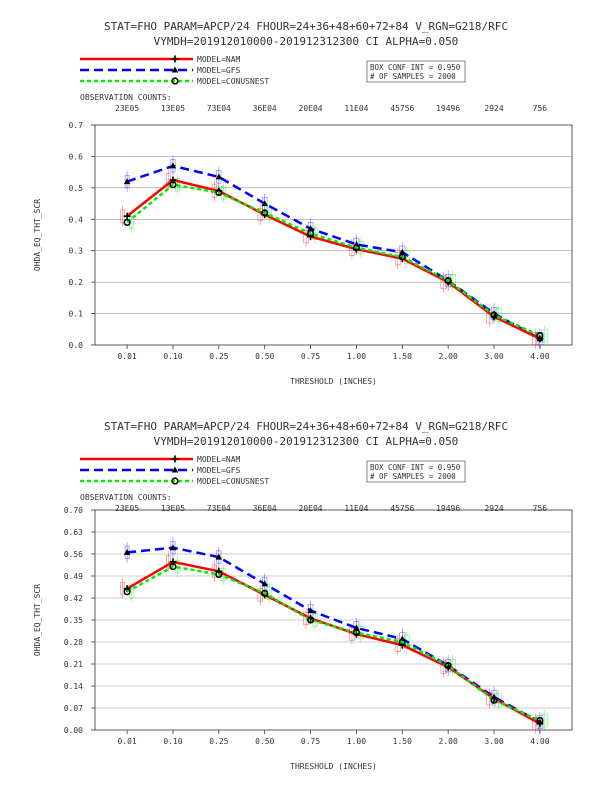  Describe the element at coordinates (356, 108) in the screenshot. I see `obs-count: 11E04` at that location.